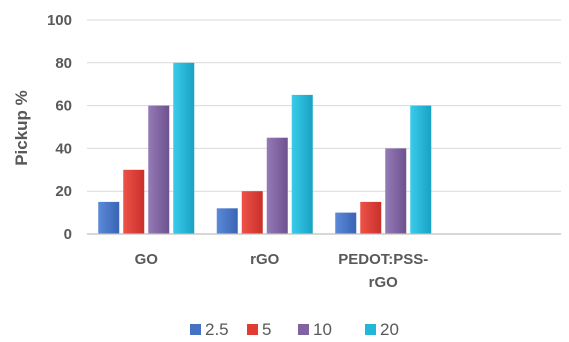 This screenshot has height=342, width=569. Describe the element at coordinates (421, 169) in the screenshot. I see `bar-20-PEDOT:PSS-rGO` at that location.